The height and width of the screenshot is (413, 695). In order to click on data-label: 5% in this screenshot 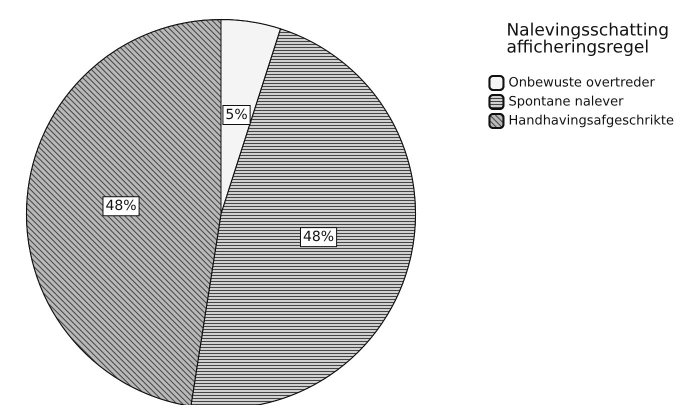, I will do `click(236, 114)`.